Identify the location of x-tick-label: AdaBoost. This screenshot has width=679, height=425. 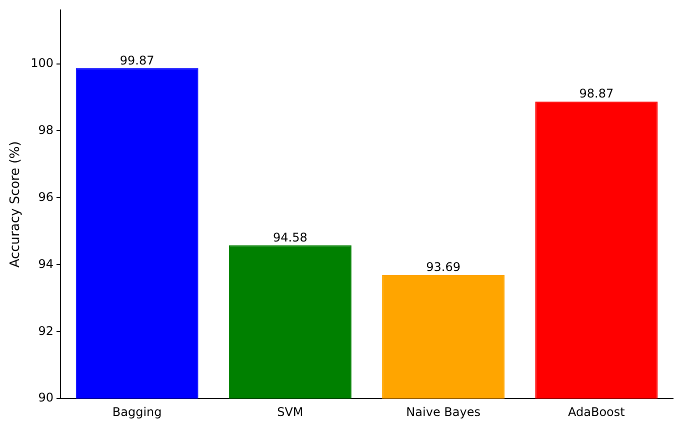
(597, 411).